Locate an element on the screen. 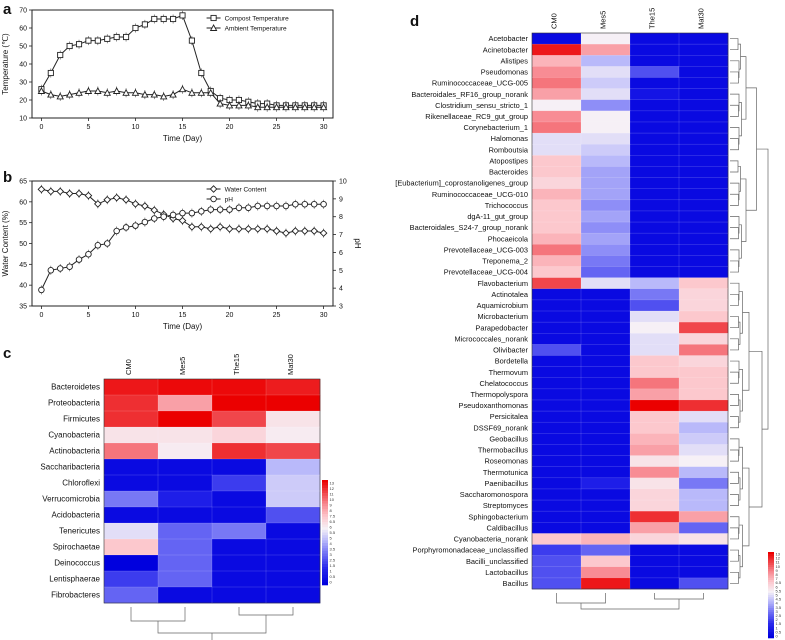 The width and height of the screenshot is (785, 640). column-label-cm0: CM0 is located at coordinates (554, 21).